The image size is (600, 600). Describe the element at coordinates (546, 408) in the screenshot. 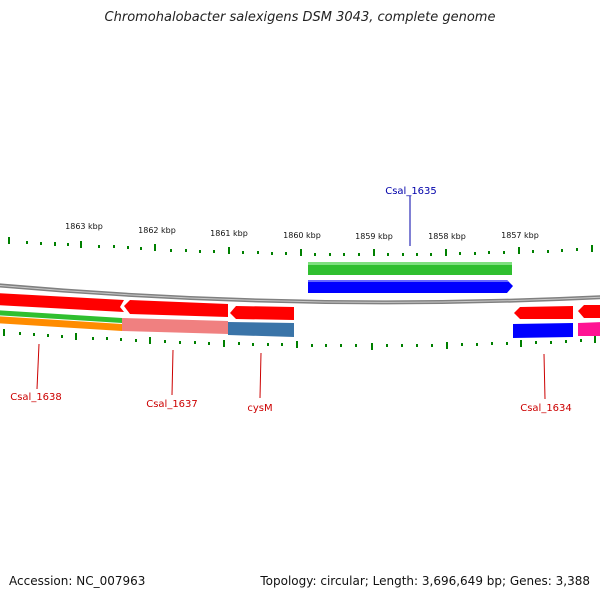

I see `gene-label-csal-1634: Csal_1634` at that location.